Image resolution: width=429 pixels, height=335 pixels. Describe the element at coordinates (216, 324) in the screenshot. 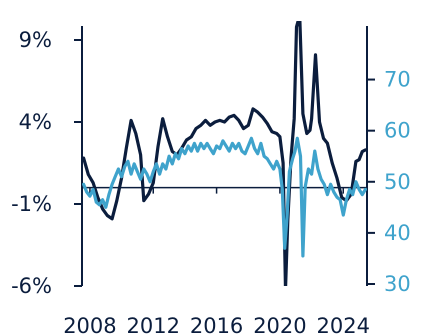

I see `x-tick-label: 2016` at that location.